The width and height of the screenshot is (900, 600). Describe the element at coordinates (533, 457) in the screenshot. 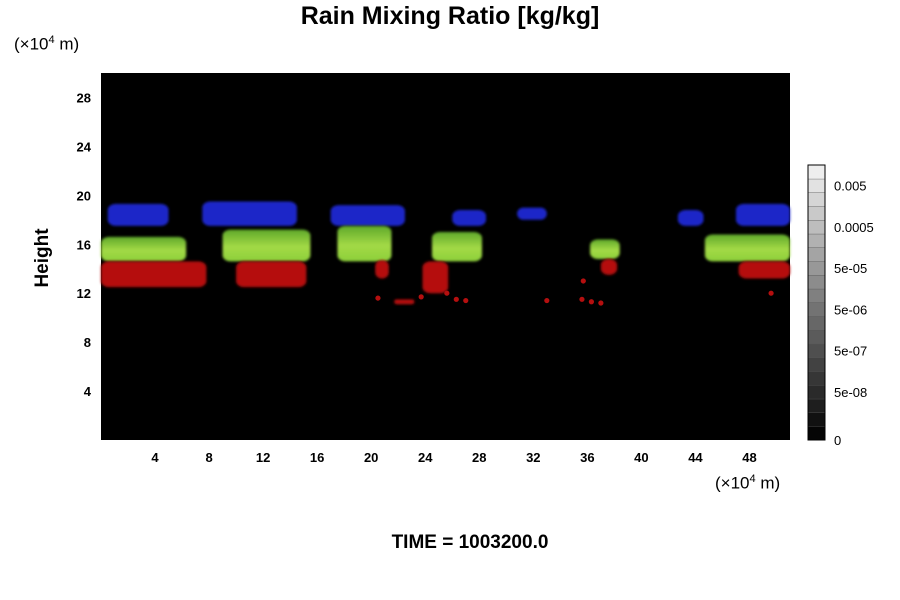

I see `x-tick-label: 32` at that location.